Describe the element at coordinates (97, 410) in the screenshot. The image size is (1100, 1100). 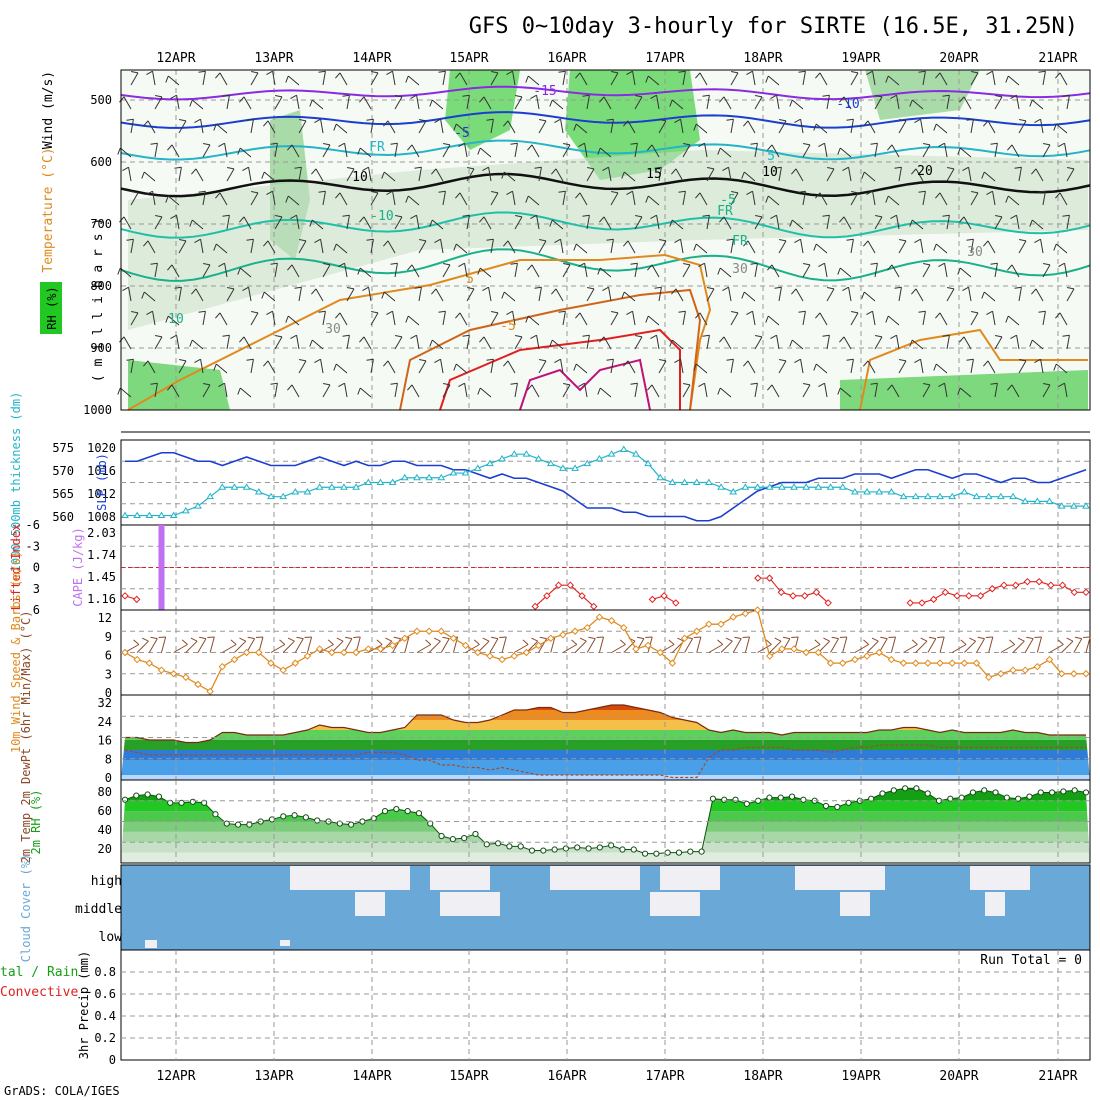
I see `y-tick-pressure: 1000` at that location.